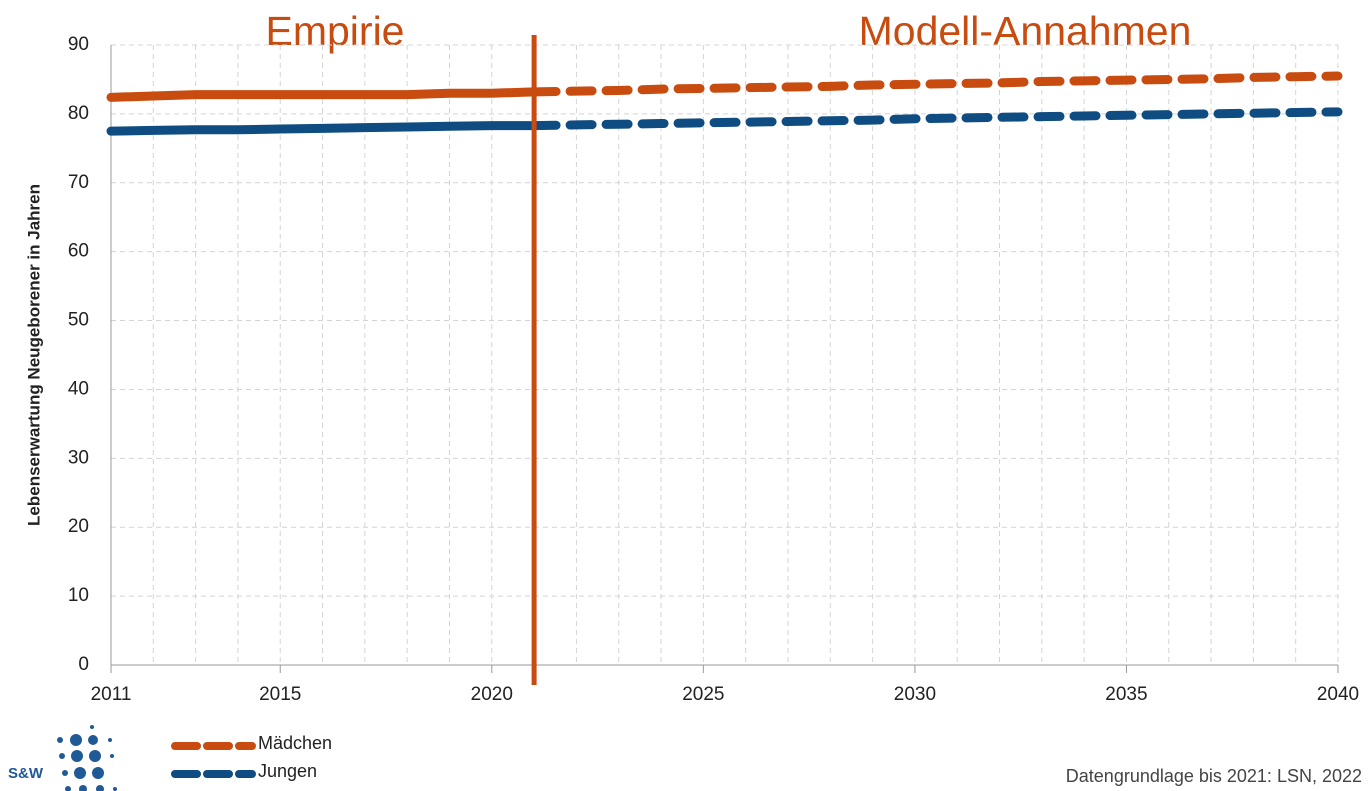  Describe the element at coordinates (78, 182) in the screenshot. I see `y-tick-label: 70` at that location.